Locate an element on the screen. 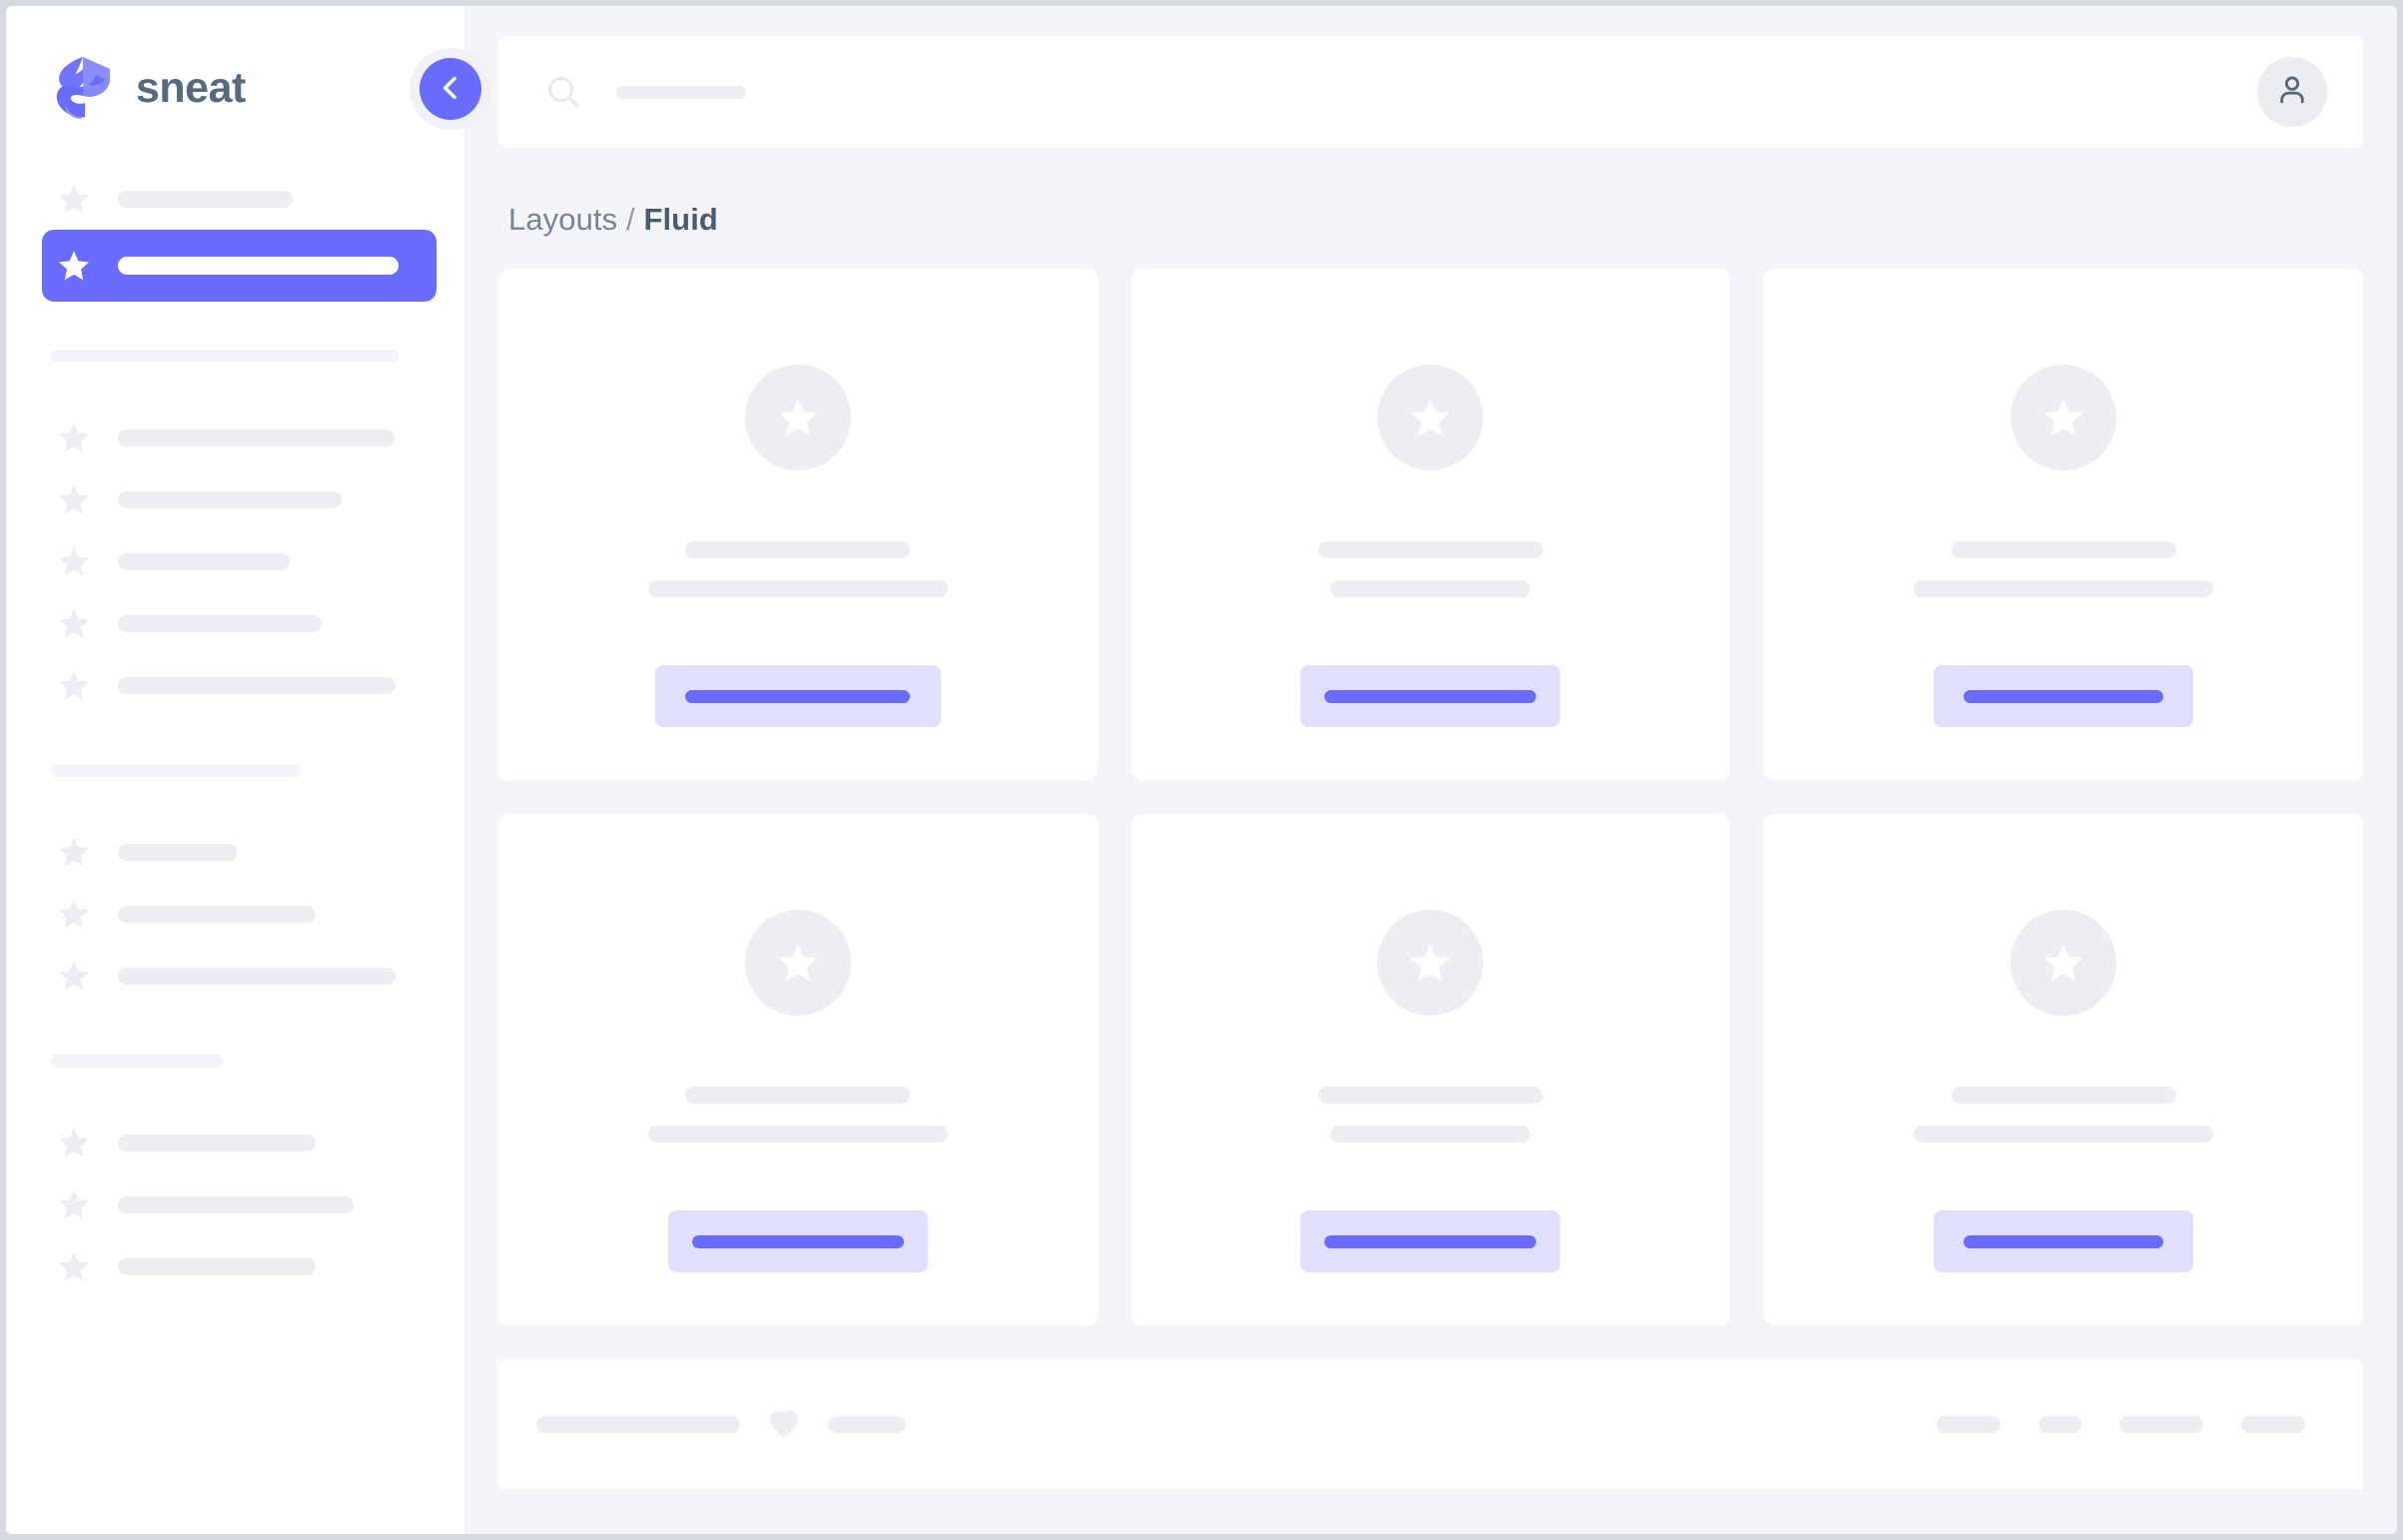 The image size is (2403, 1540). brand: sneat is located at coordinates (235, 65).